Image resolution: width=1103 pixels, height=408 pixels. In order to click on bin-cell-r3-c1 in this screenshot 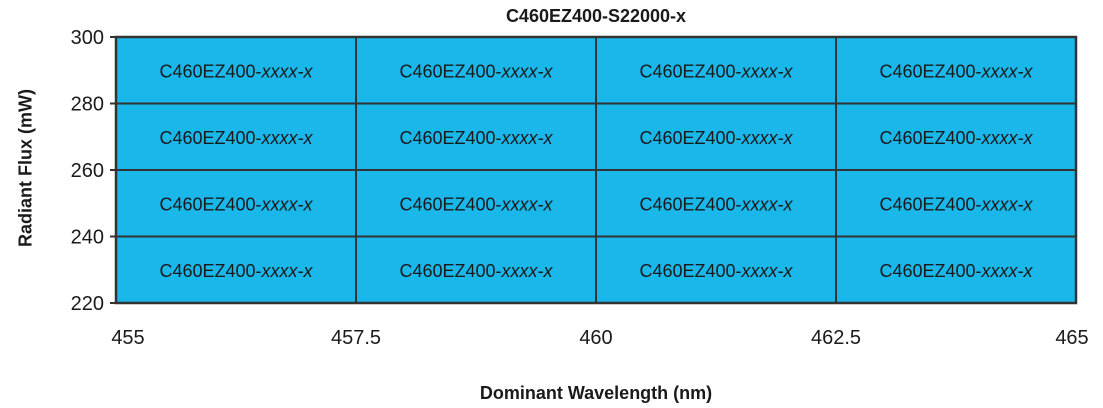, I will do `click(236, 203)`.